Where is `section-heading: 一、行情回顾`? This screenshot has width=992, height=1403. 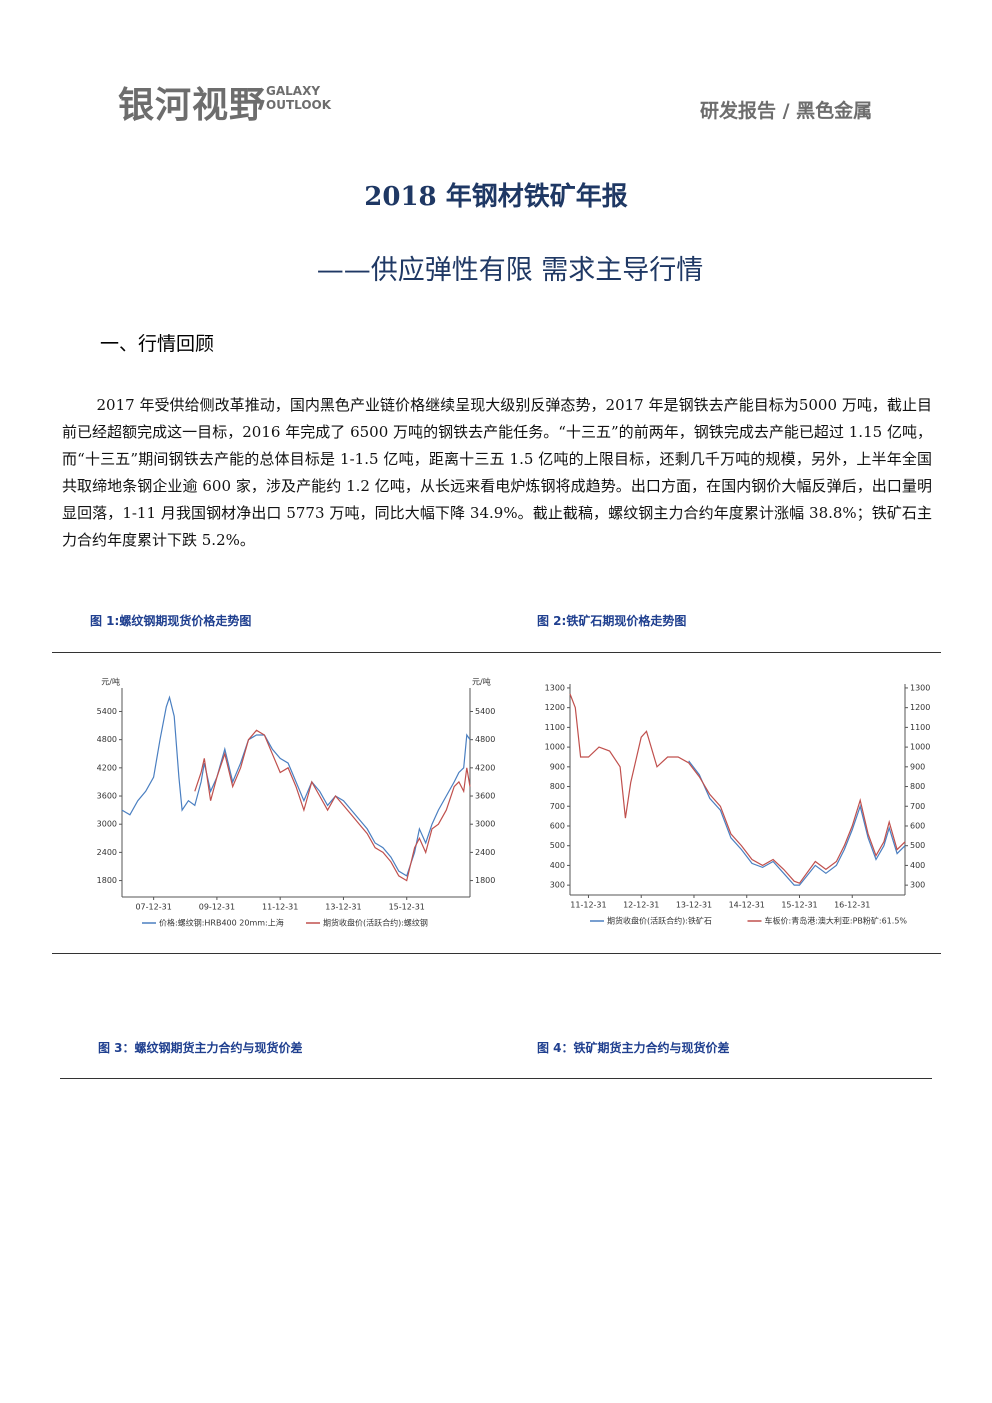
section-heading: 一、行情回顾 is located at coordinates (157, 344).